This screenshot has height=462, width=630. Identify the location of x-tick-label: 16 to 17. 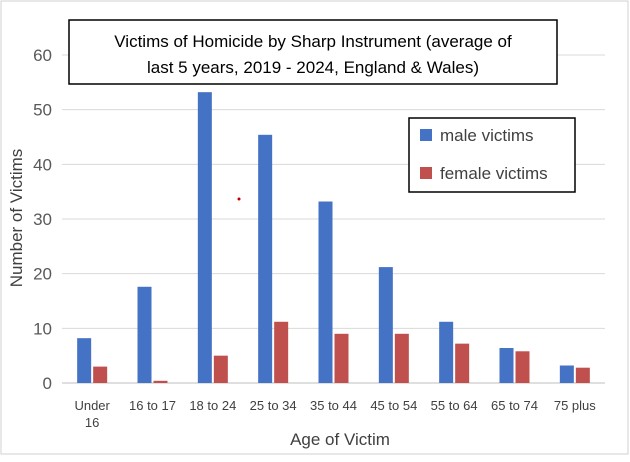
(152, 405).